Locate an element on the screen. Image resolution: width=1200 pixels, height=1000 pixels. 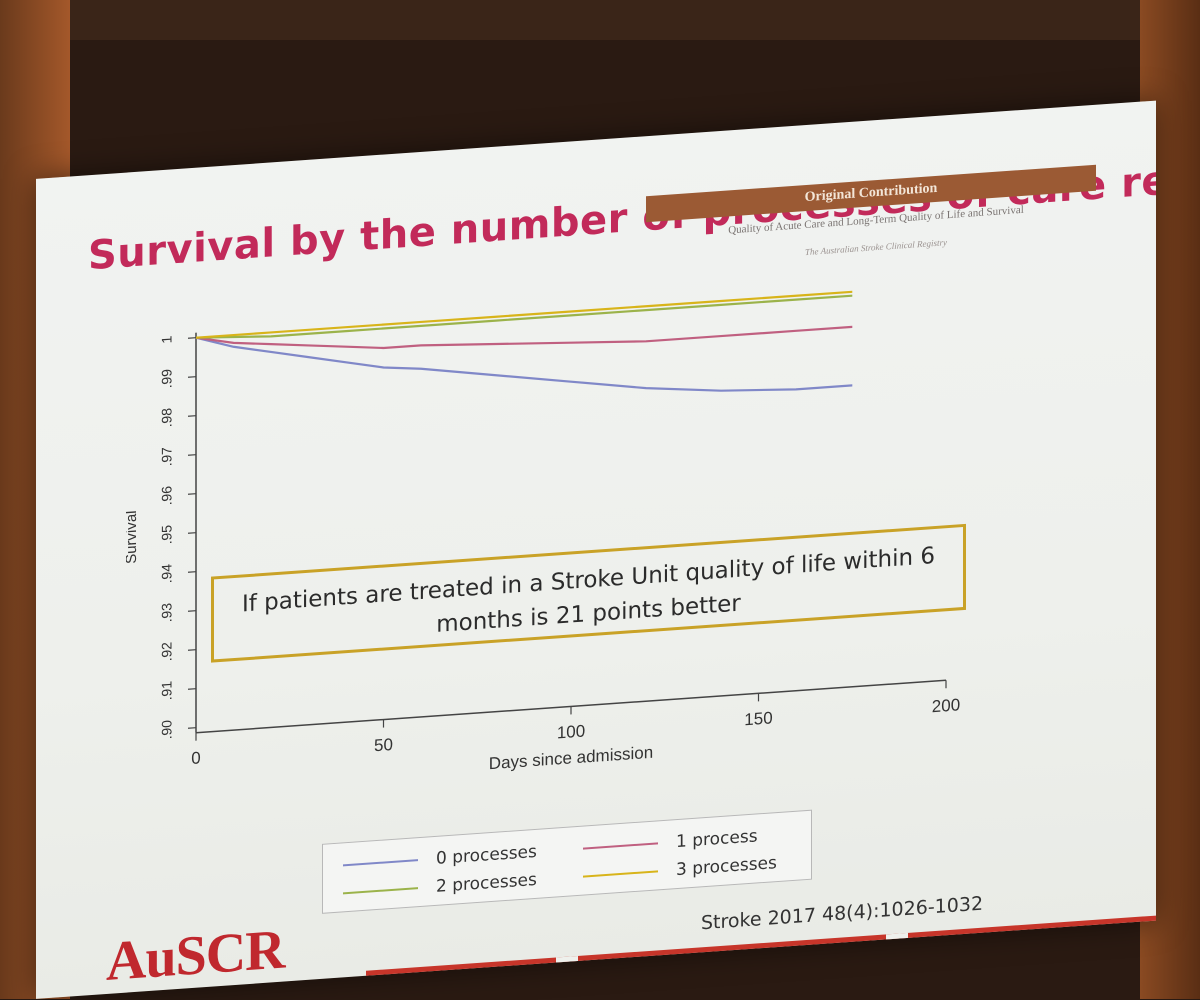
citation: Stroke 2017 48(4):1026-1032 is located at coordinates (842, 913).